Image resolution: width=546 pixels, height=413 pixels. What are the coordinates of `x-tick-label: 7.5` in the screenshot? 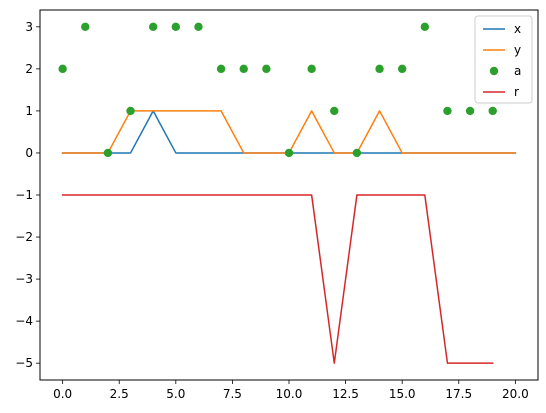 It's located at (232, 394).